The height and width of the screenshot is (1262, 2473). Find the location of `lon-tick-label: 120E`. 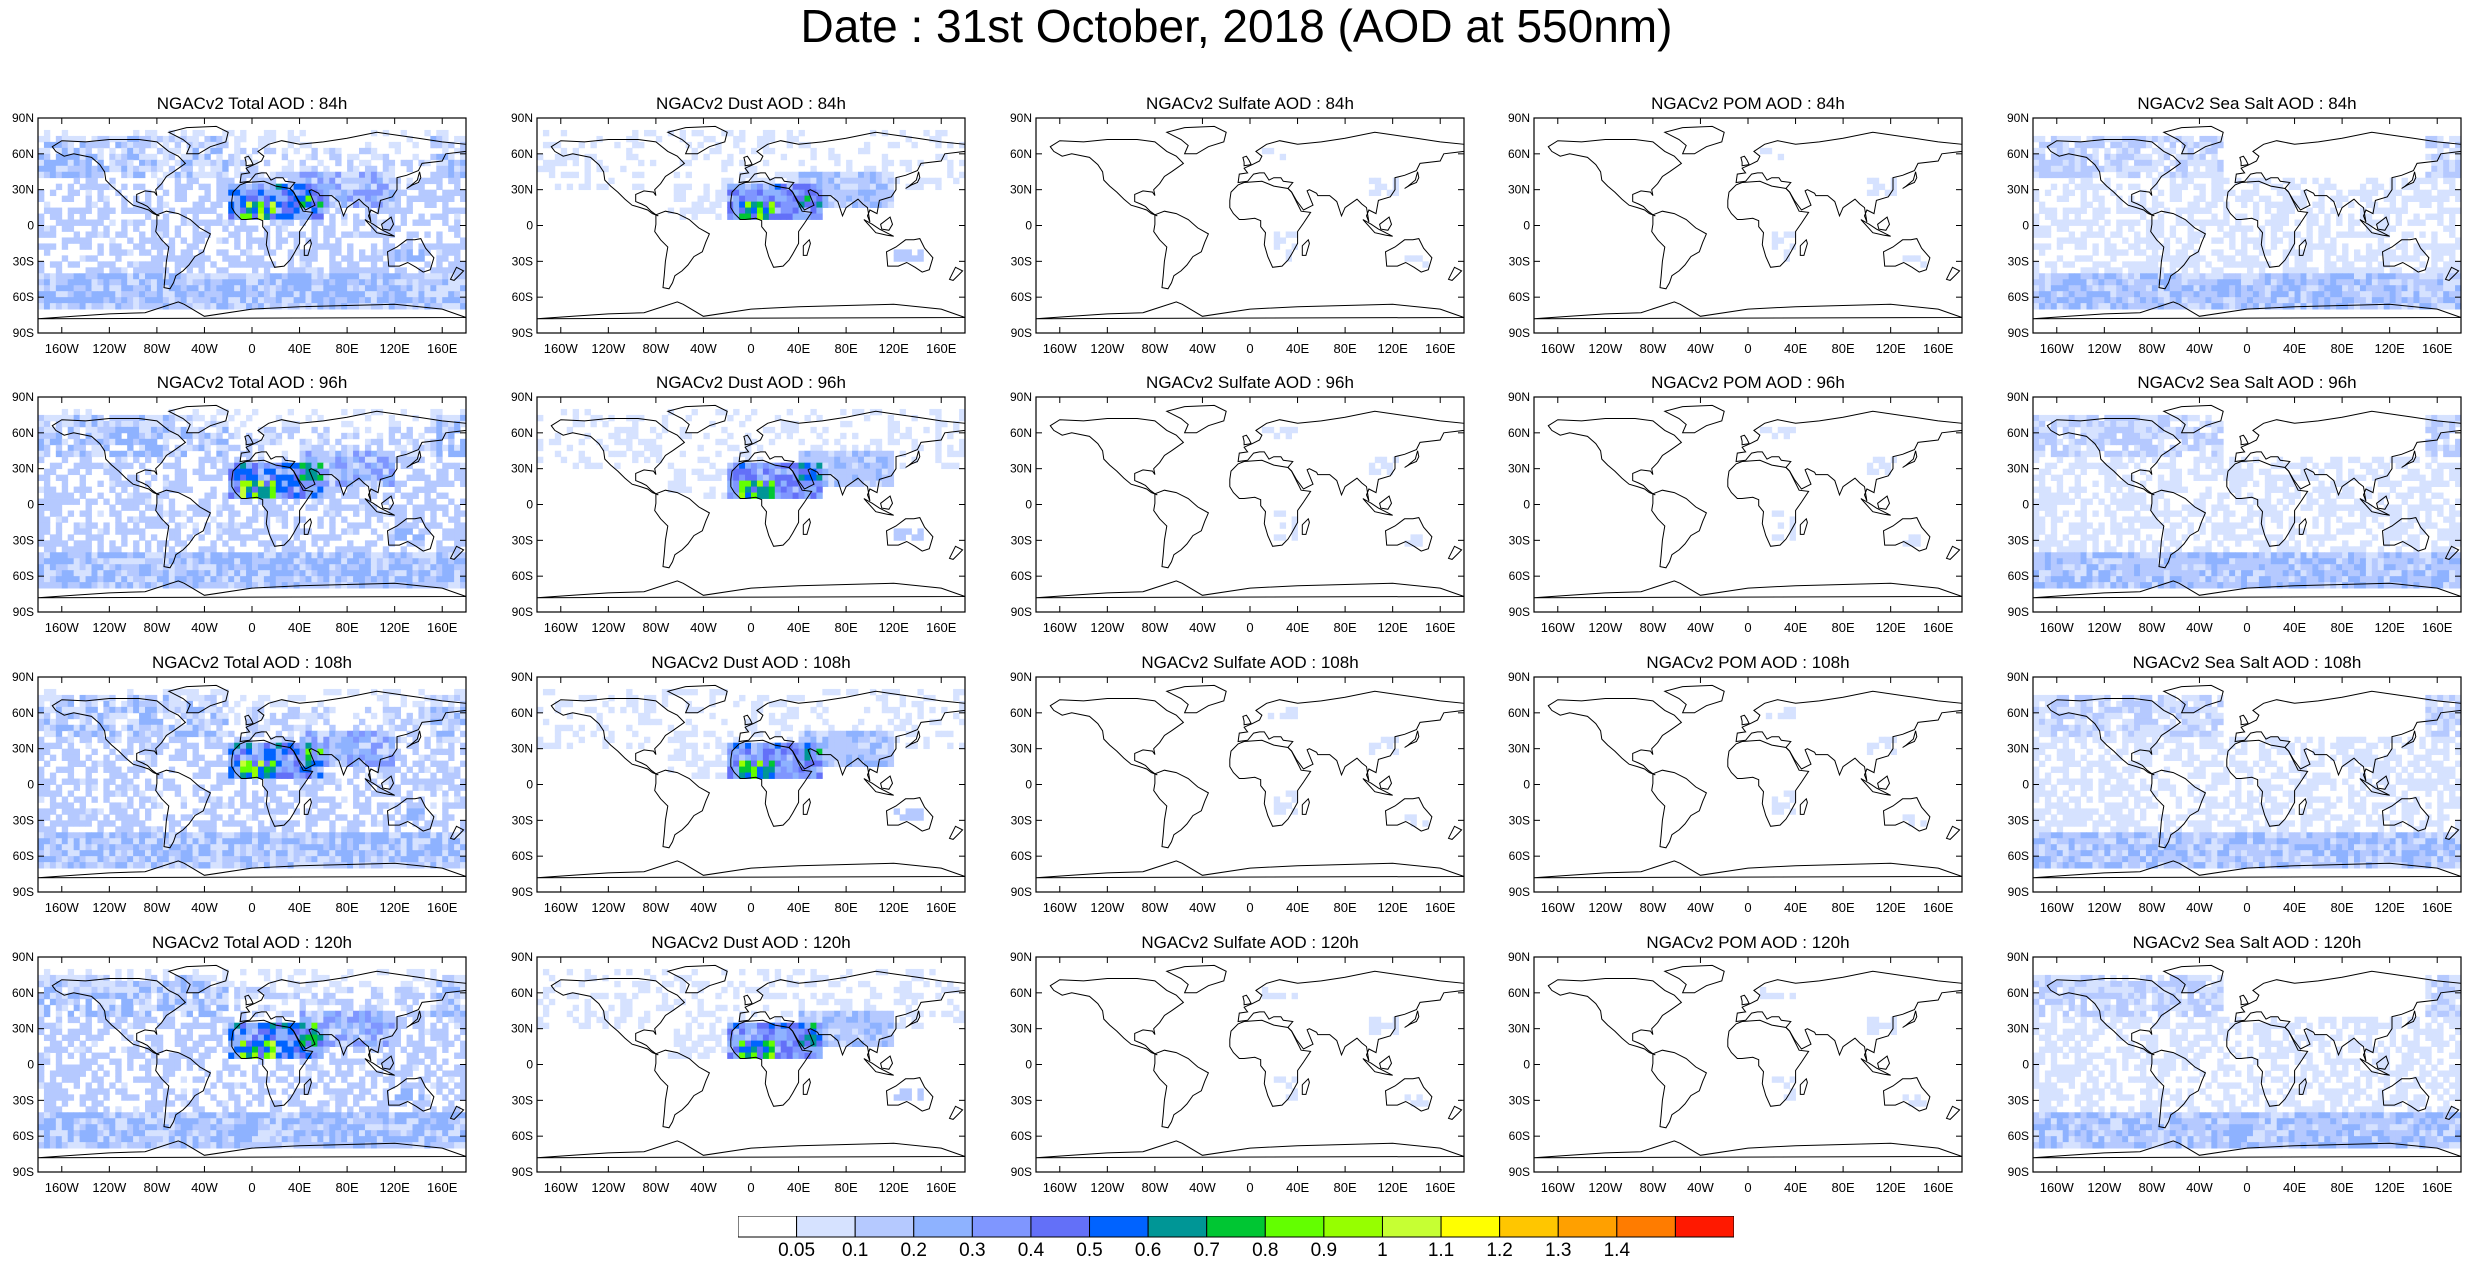

lon-tick-label: 120E is located at coordinates (1890, 348).